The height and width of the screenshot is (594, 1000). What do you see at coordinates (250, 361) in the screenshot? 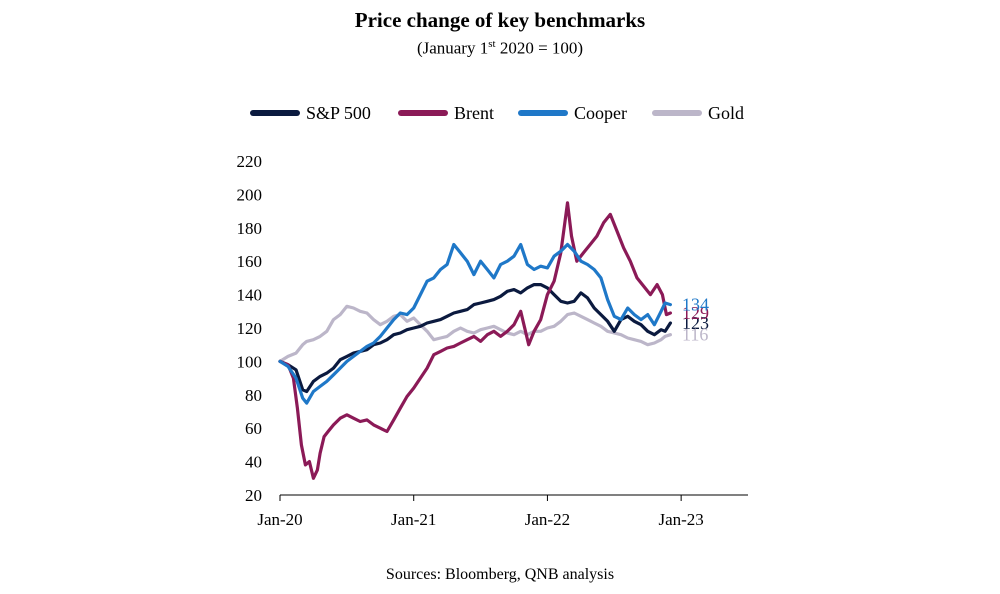
I see `y-tick-label-100: 100` at bounding box center [250, 361].